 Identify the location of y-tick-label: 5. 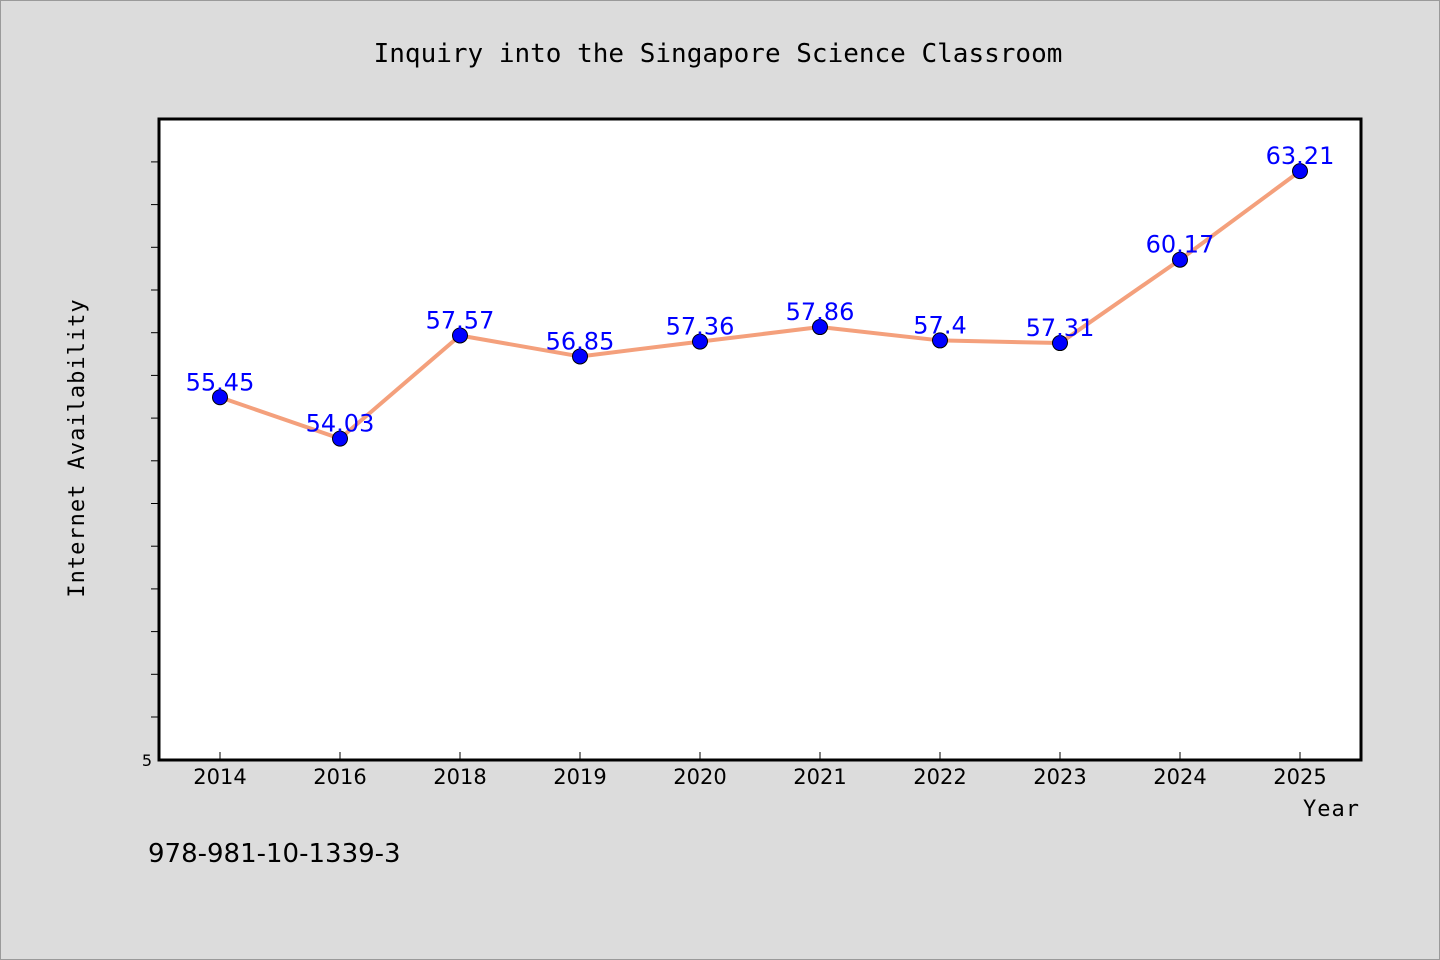
(147, 760).